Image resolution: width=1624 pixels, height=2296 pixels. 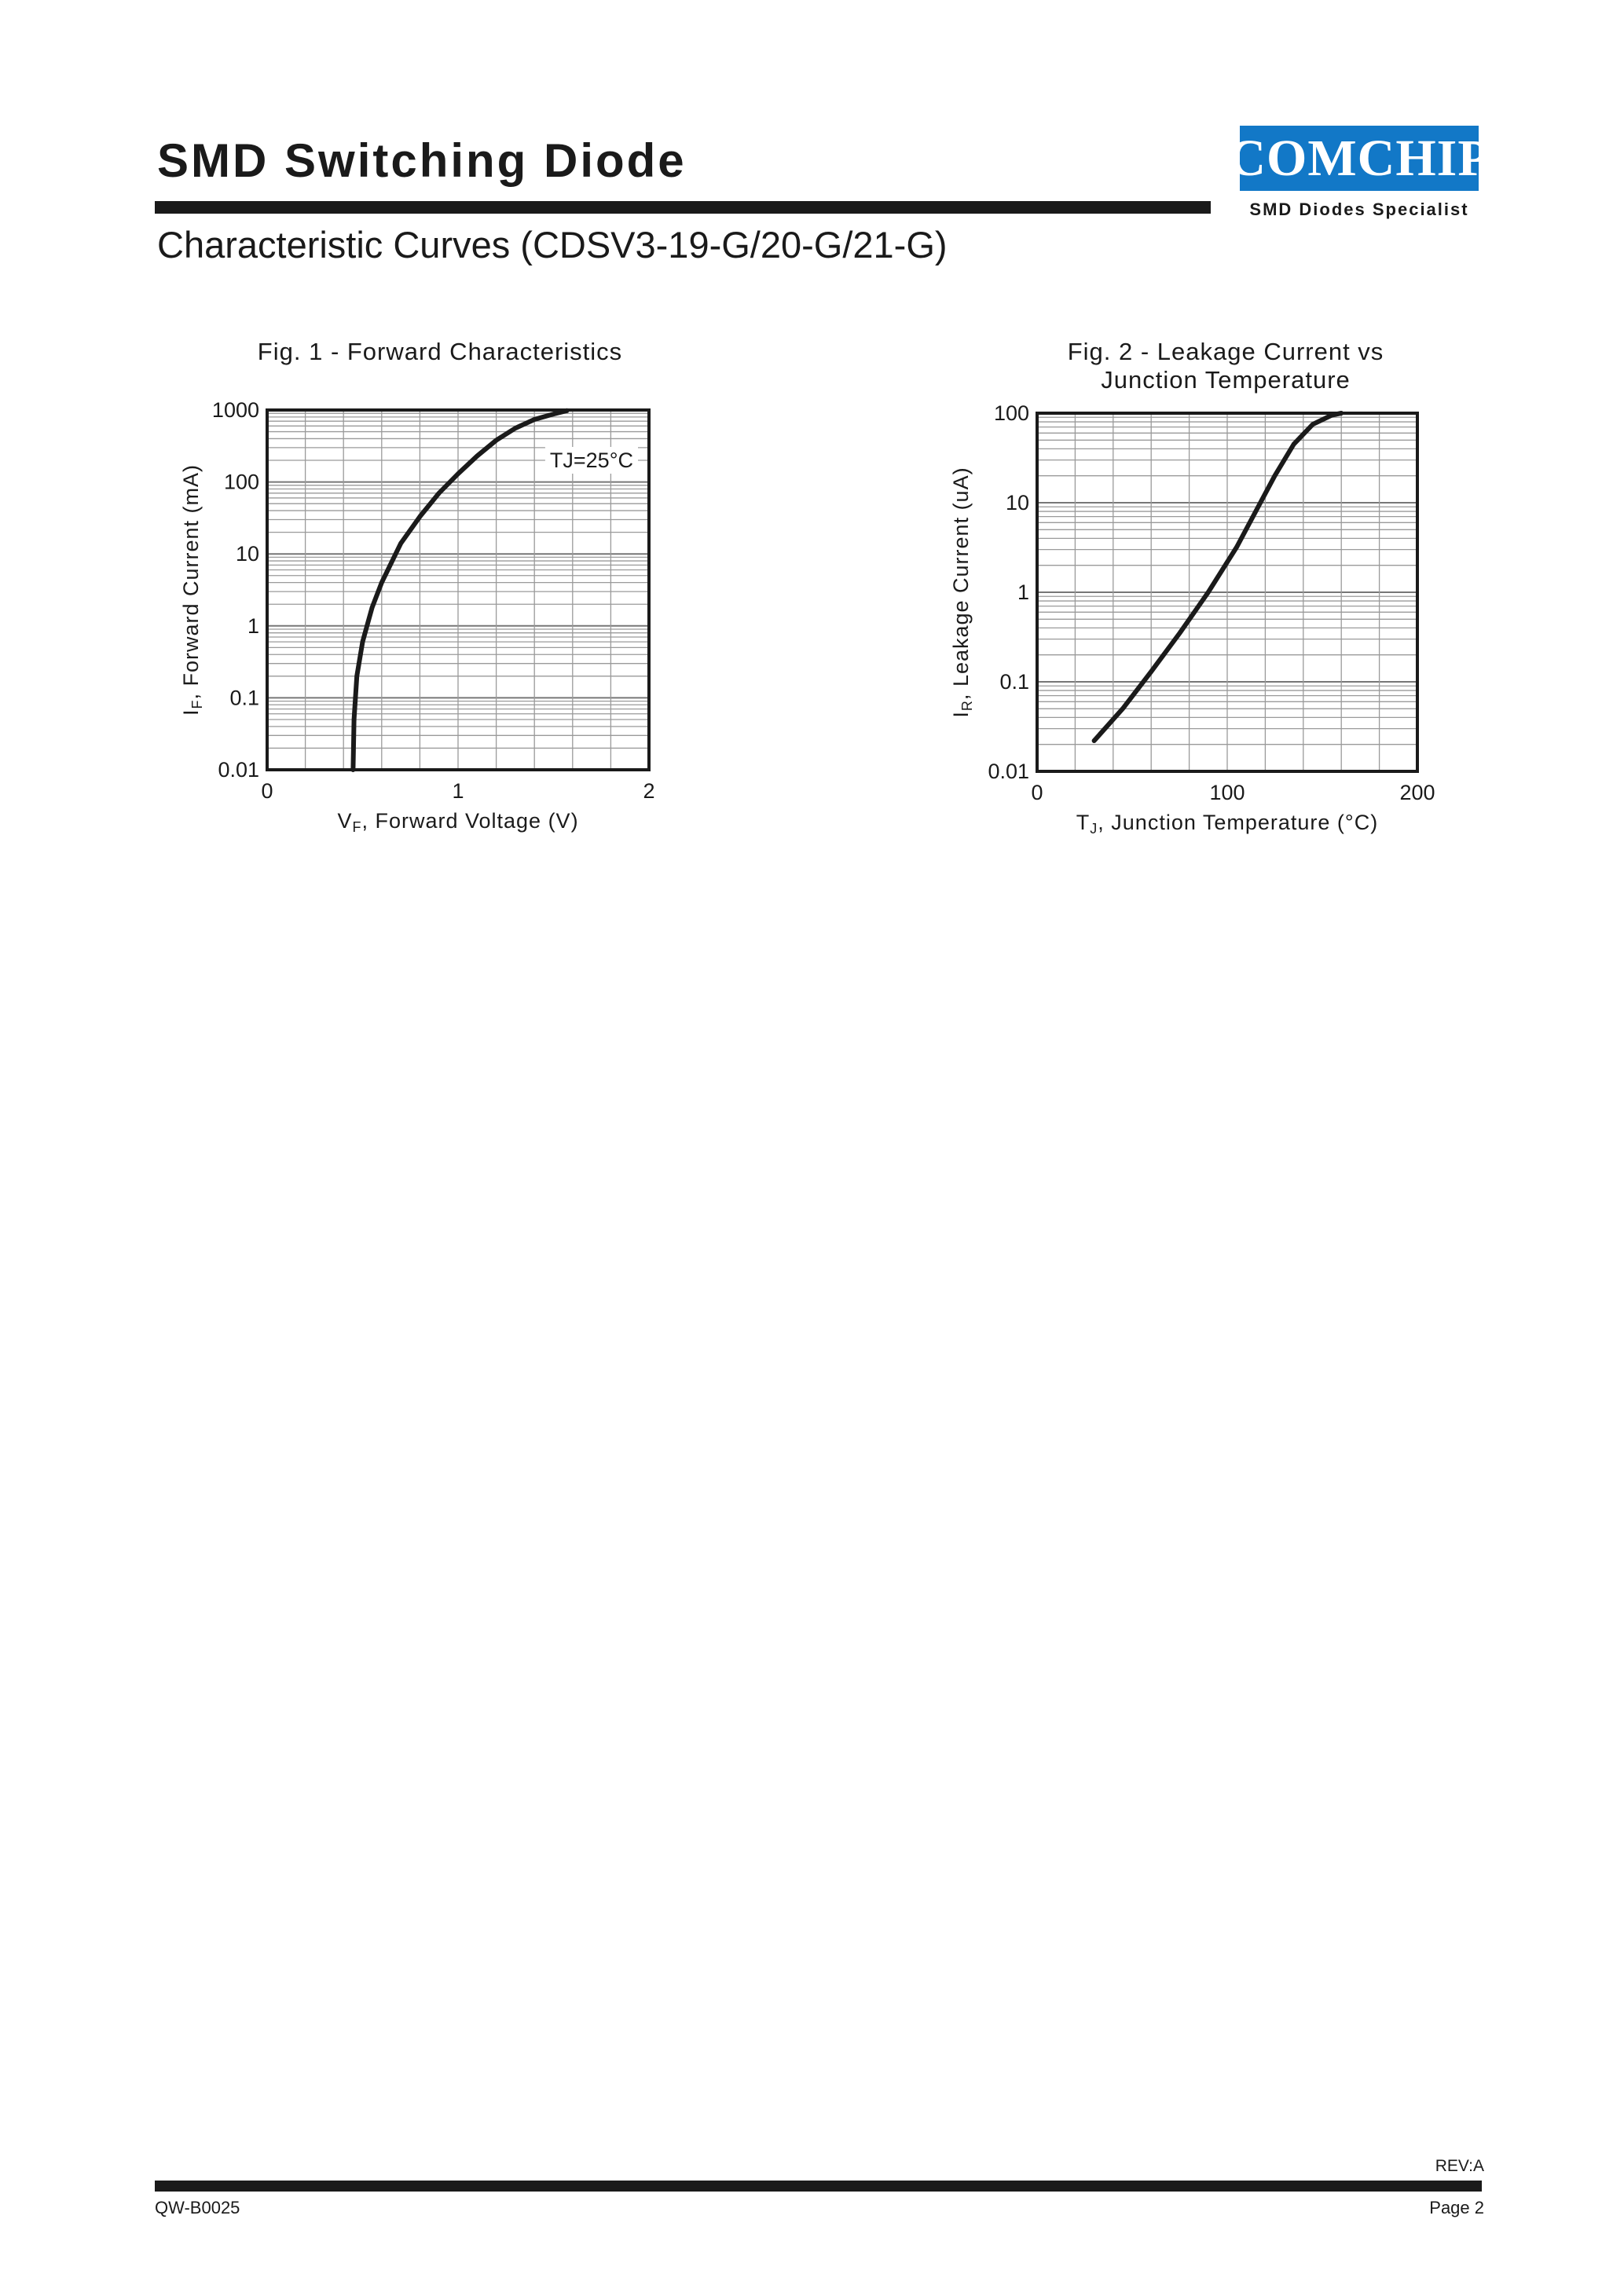 What do you see at coordinates (1014, 682) in the screenshot?
I see `fig2-ytick-label: 0.1` at bounding box center [1014, 682].